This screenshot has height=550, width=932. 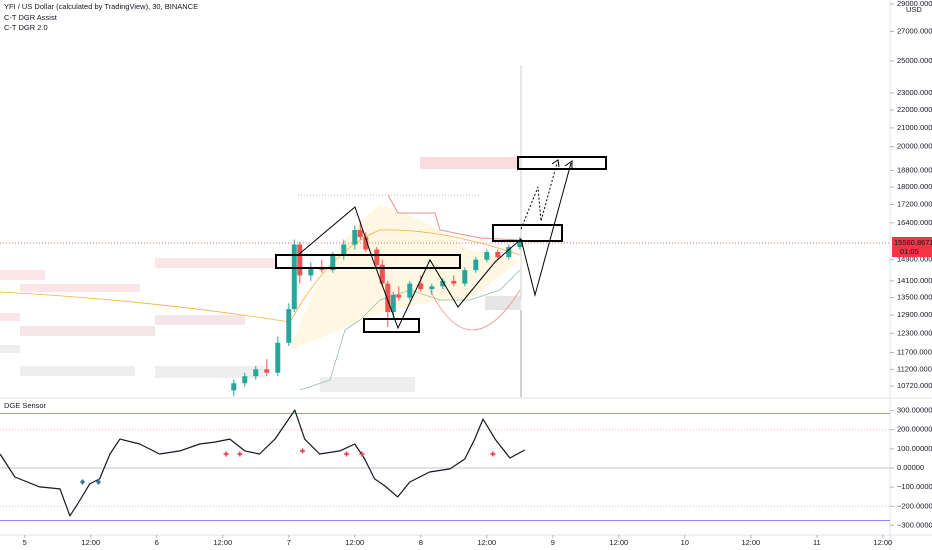 I want to click on y-tick-label: 12300.00000, so click(x=914, y=332).